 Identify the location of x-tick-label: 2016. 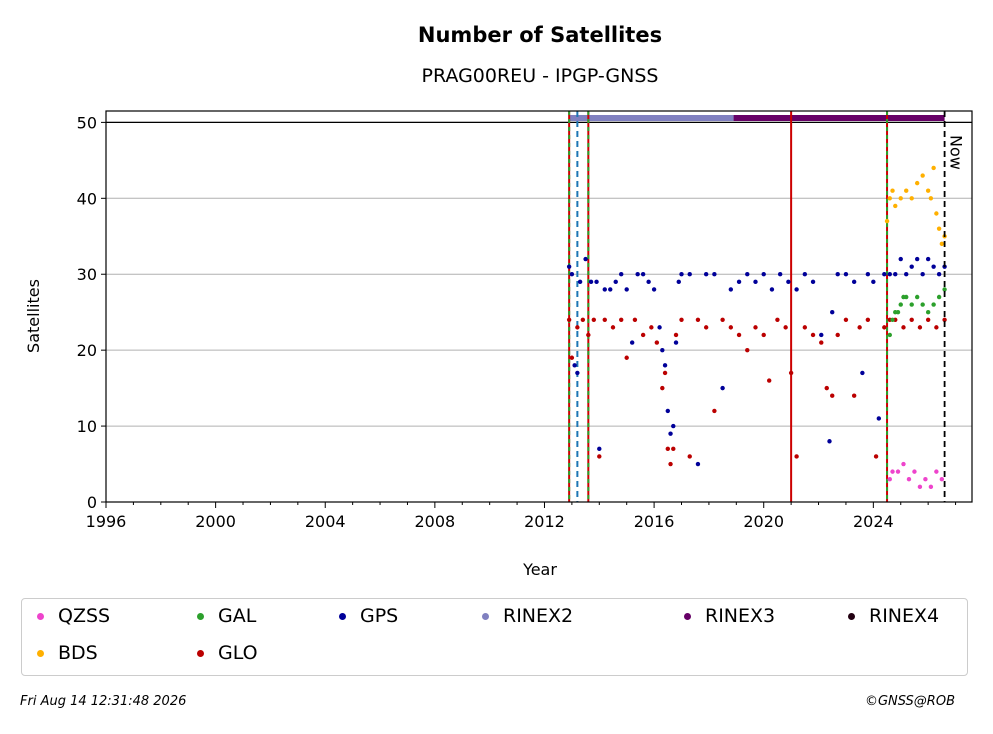
(654, 521).